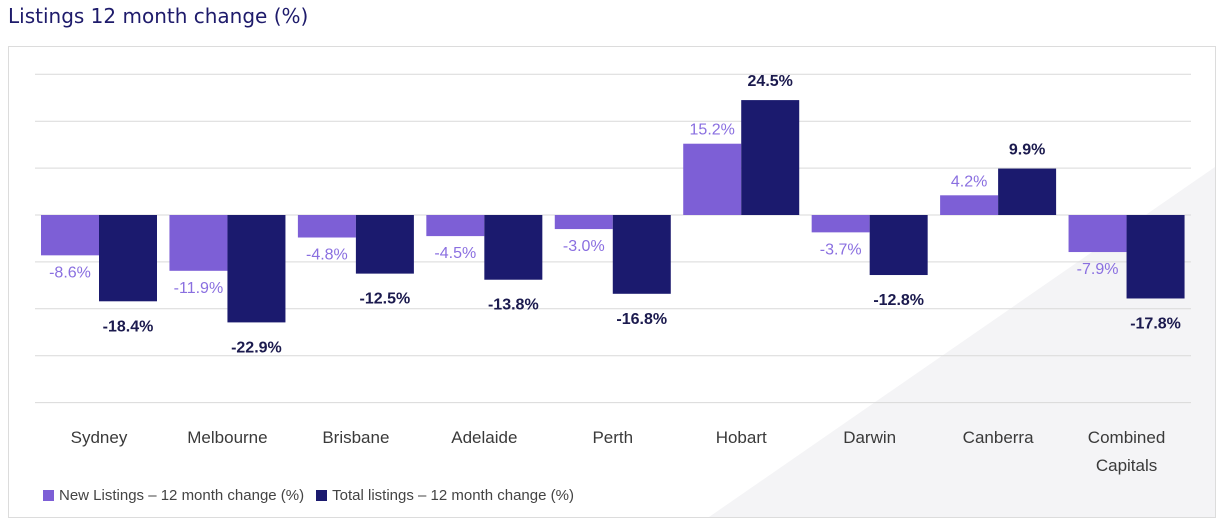 This screenshot has height=528, width=1217. Describe the element at coordinates (99, 437) in the screenshot. I see `category-label: Sydney` at that location.